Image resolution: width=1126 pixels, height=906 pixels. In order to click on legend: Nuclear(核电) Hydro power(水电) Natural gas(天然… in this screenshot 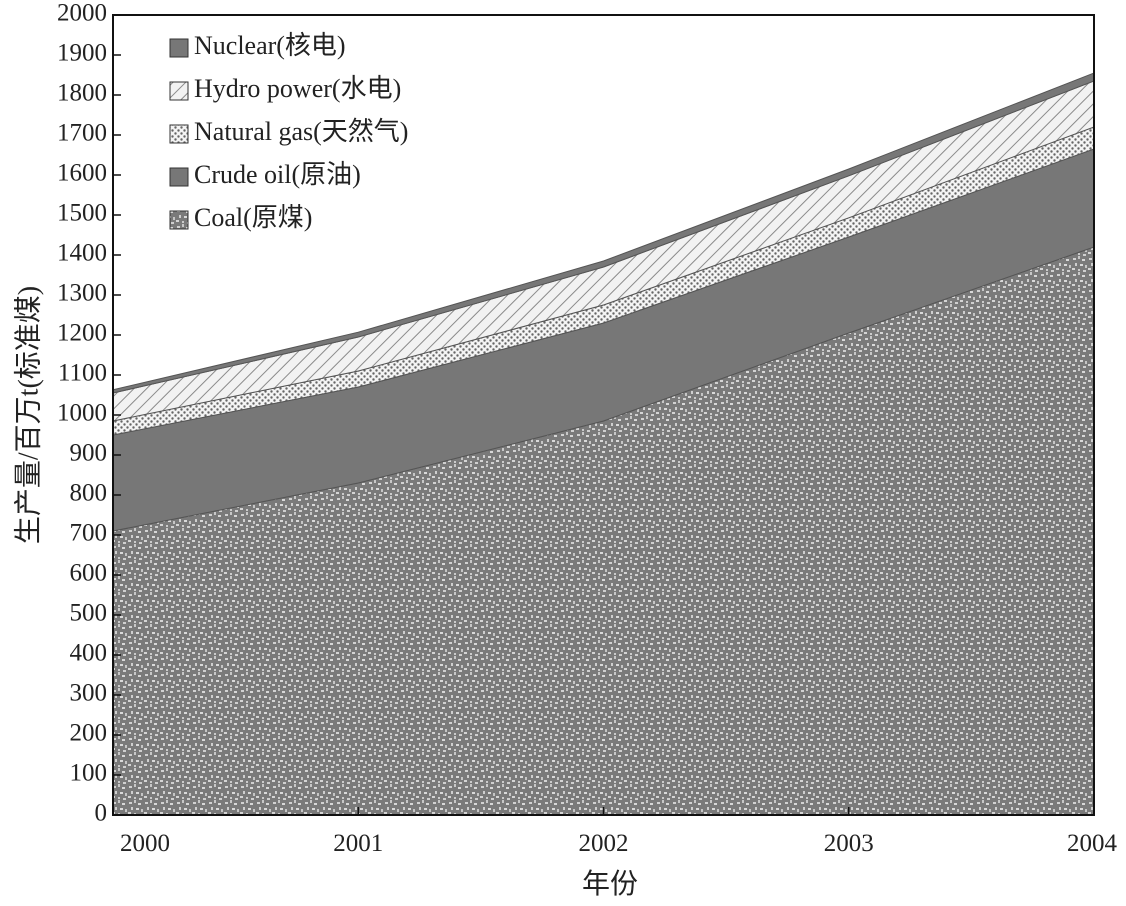, I will do `click(288, 131)`.